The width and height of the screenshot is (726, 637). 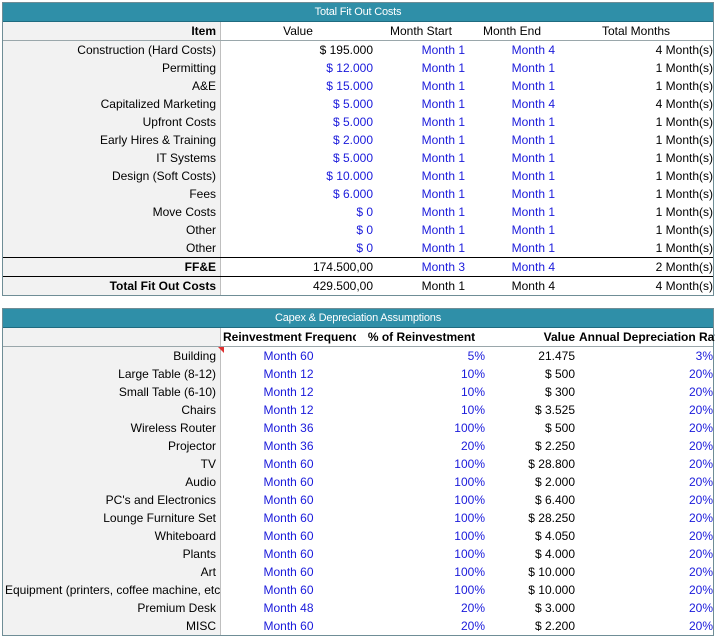 I want to click on value-cell: $ 6.000, so click(x=352, y=194).